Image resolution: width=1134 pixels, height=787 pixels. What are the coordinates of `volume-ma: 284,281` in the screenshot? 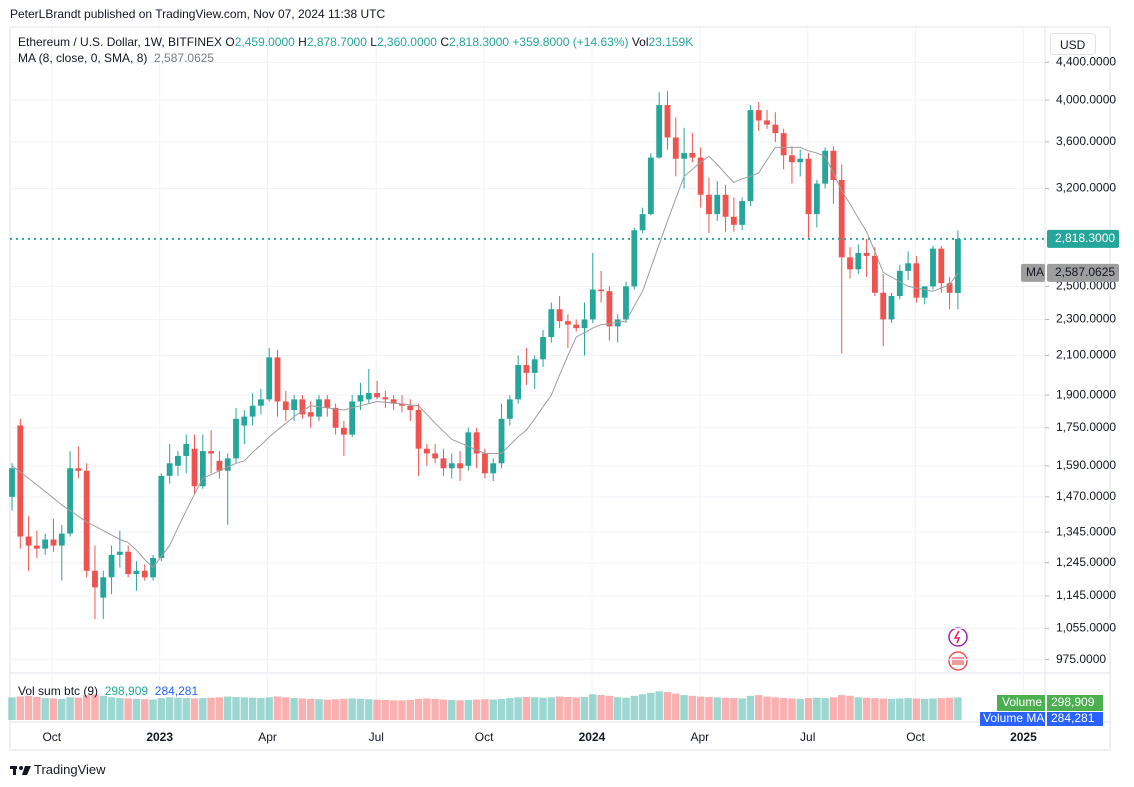 It's located at (176, 691).